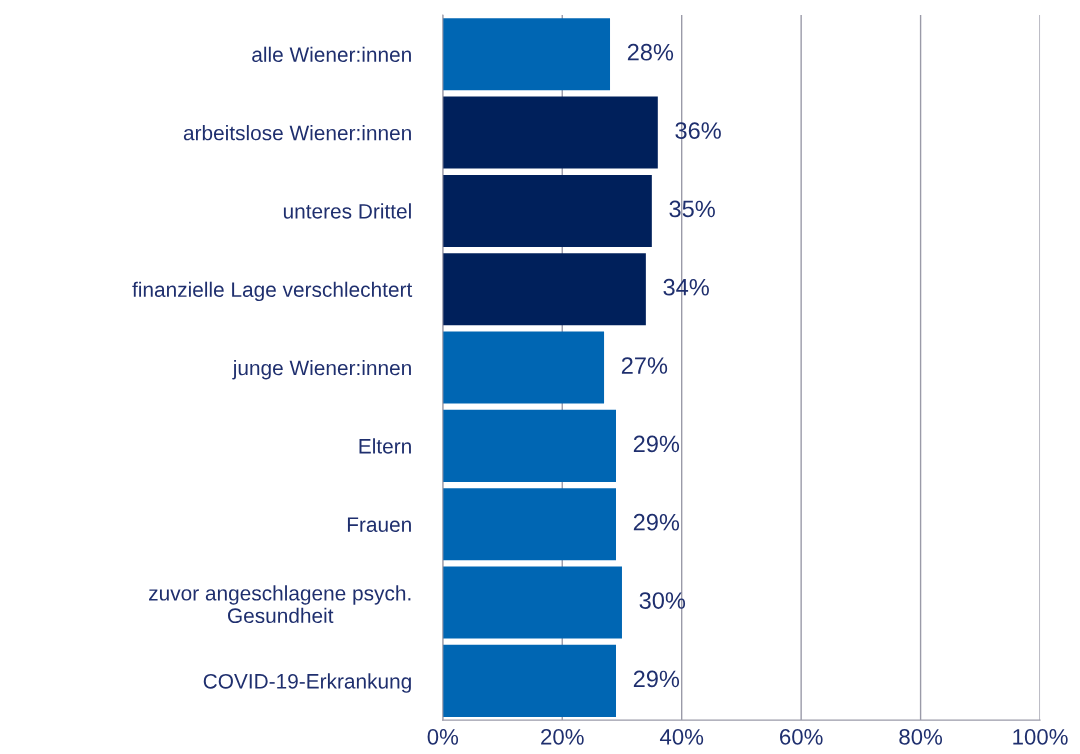  I want to click on x-tick-label: 0%, so click(443, 736).